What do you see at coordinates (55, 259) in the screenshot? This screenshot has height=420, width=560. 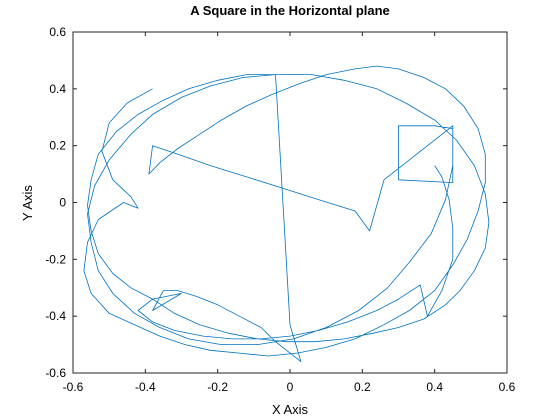 I see `y-tick-label: -0.2` at bounding box center [55, 259].